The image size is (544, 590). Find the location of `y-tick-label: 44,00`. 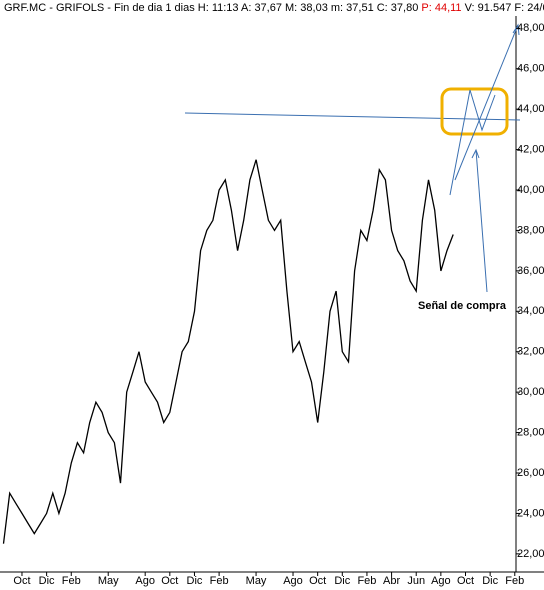

y-tick-label: 44,00 is located at coordinates (530, 109).